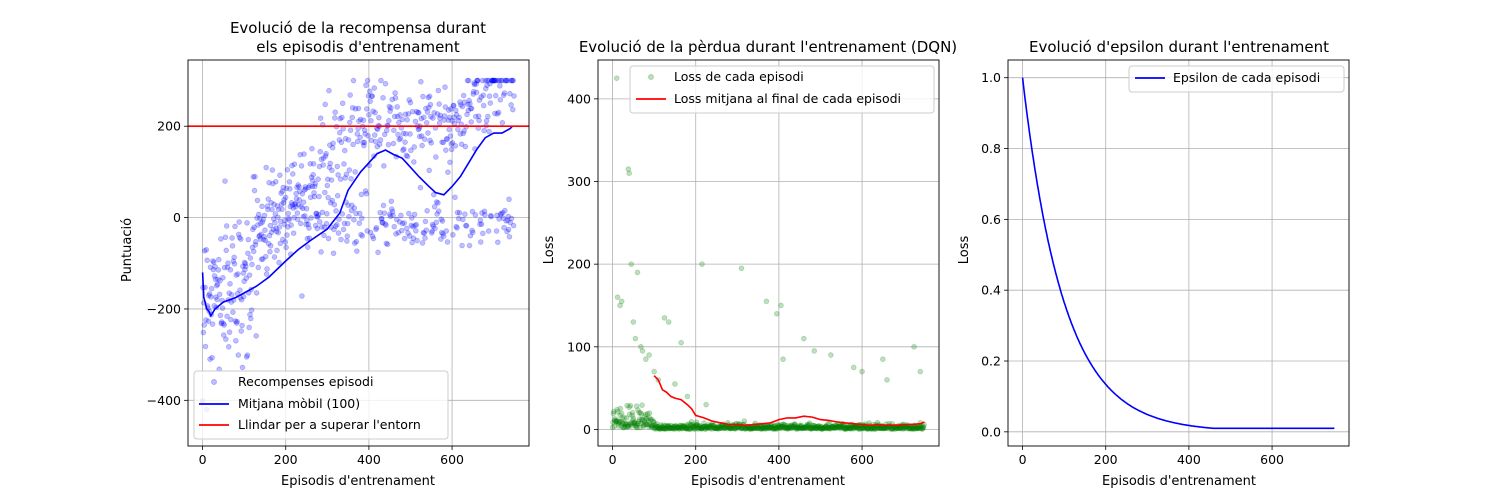 The width and height of the screenshot is (1500, 500). Describe the element at coordinates (1023, 459) in the screenshot. I see `epsilon-x-tick-label: 0` at that location.